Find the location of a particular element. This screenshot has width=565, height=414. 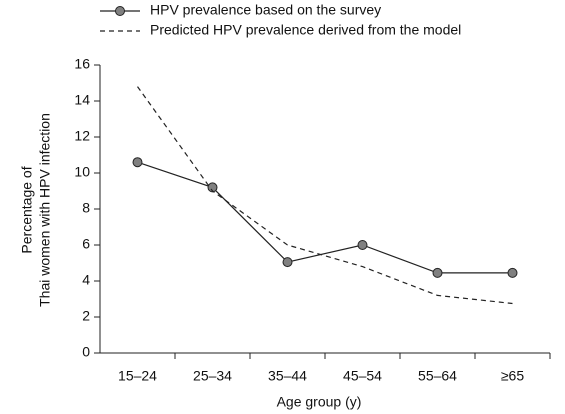

x-axis-label: Age group (y) is located at coordinates (319, 402).